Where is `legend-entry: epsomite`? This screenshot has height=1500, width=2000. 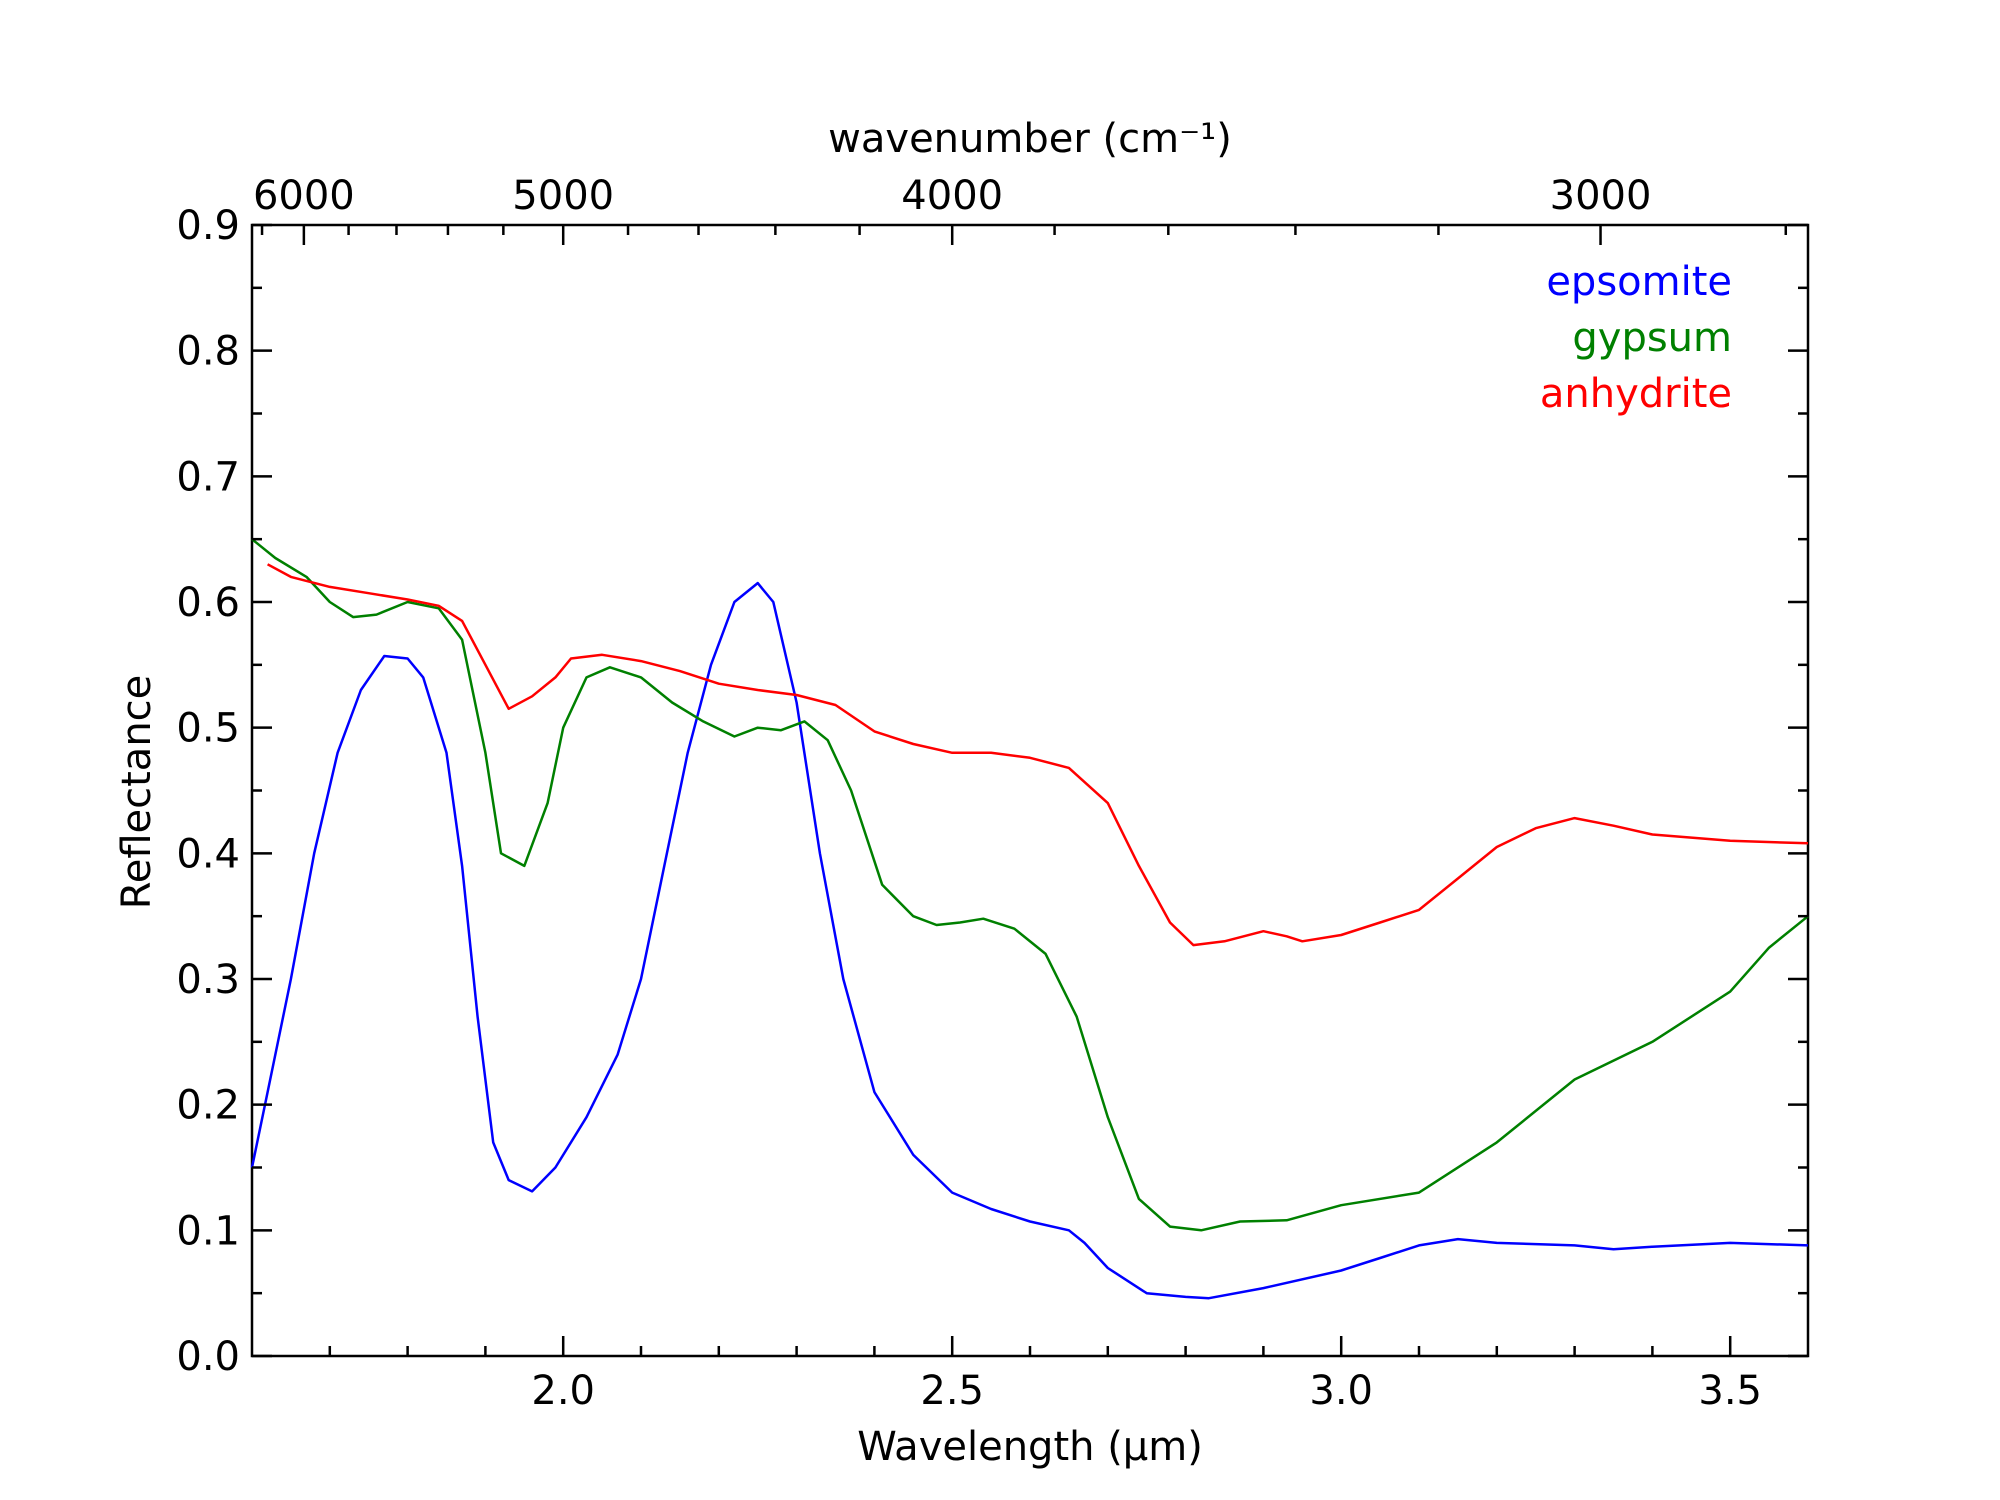
legend-entry: epsomite is located at coordinates (1639, 282).